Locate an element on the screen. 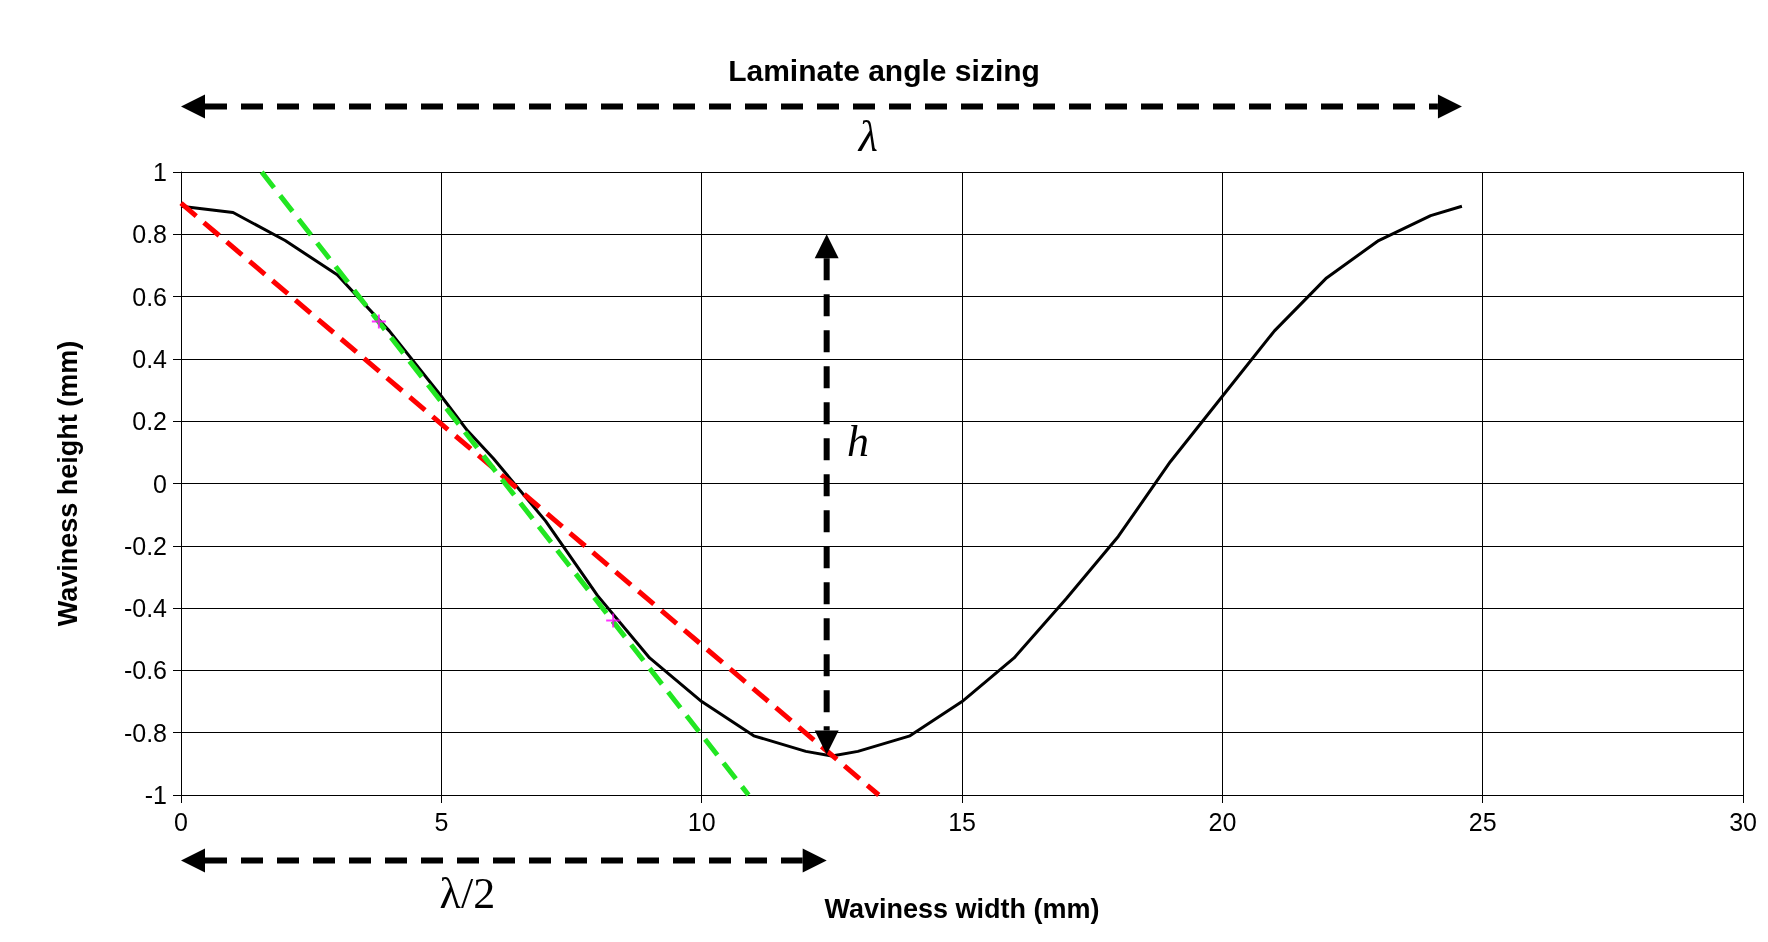  annotation: h is located at coordinates (857, 442).